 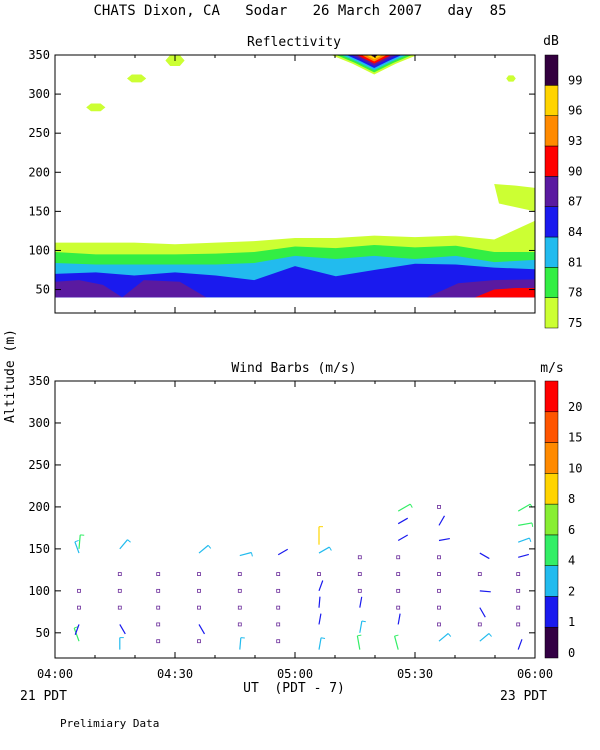 I want to click on colorbar-tick-label: 90, so click(x=575, y=171).